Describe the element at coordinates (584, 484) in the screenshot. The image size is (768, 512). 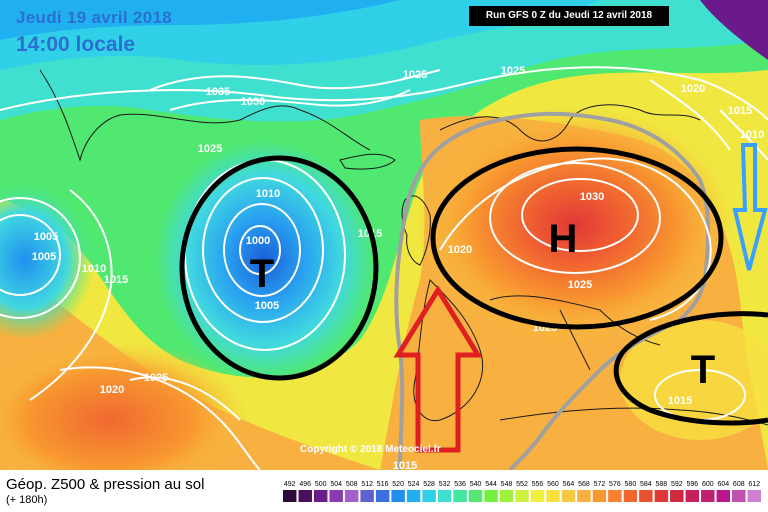
I see `legend-value: 568` at that location.